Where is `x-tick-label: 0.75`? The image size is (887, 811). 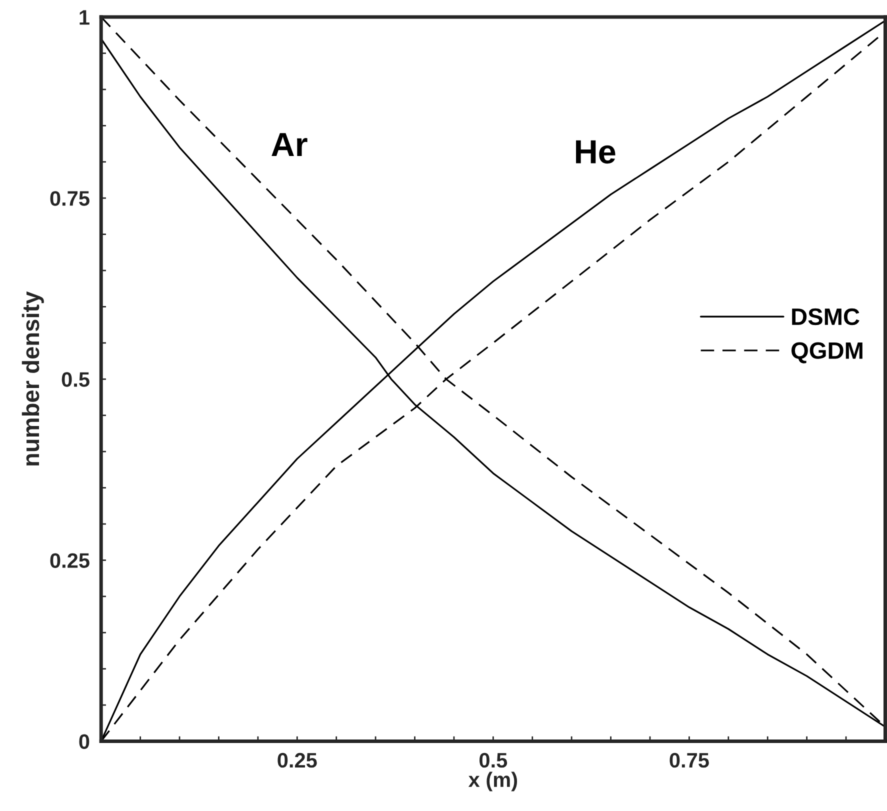 x-tick-label: 0.75 is located at coordinates (689, 760).